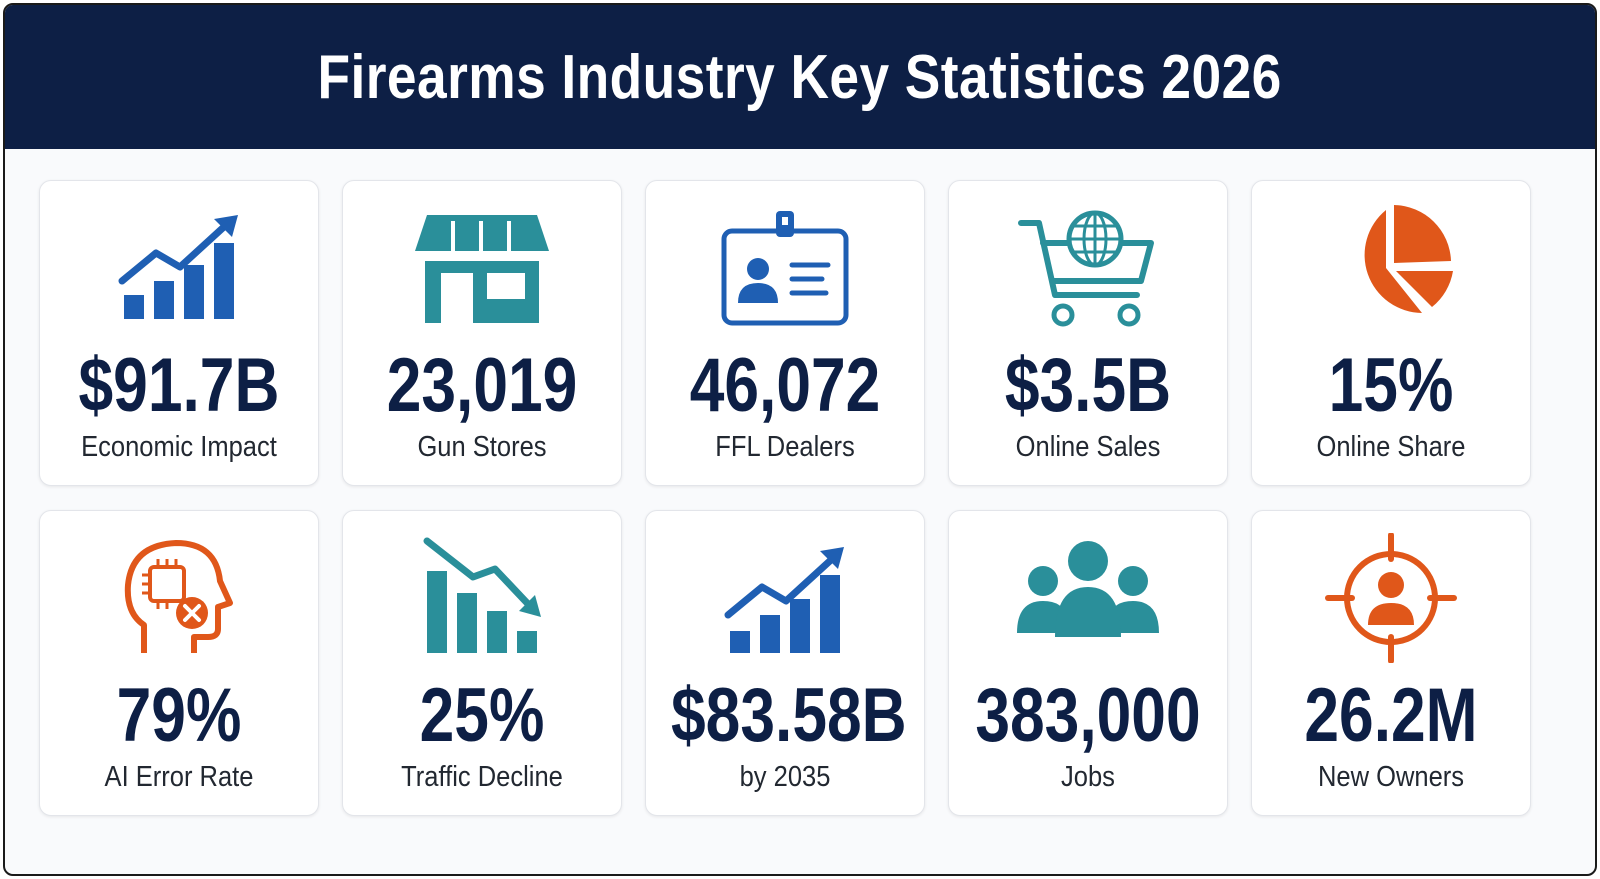 The height and width of the screenshot is (879, 1600). I want to click on stat-label: Traffic Decline, so click(482, 777).